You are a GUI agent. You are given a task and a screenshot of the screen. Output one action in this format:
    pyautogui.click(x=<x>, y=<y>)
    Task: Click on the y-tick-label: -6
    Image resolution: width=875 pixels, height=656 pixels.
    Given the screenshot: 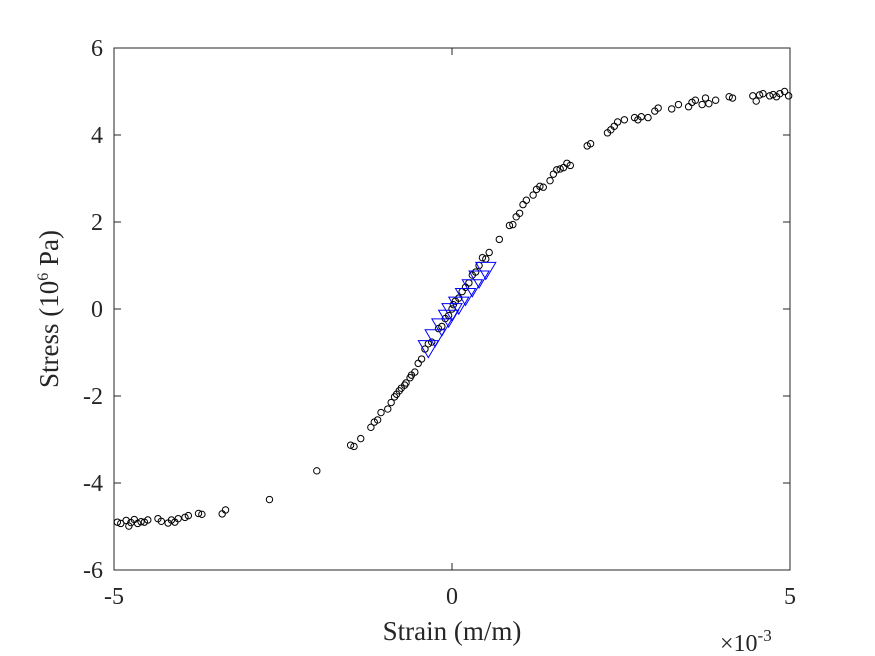 What is the action you would take?
    pyautogui.click(x=93, y=571)
    